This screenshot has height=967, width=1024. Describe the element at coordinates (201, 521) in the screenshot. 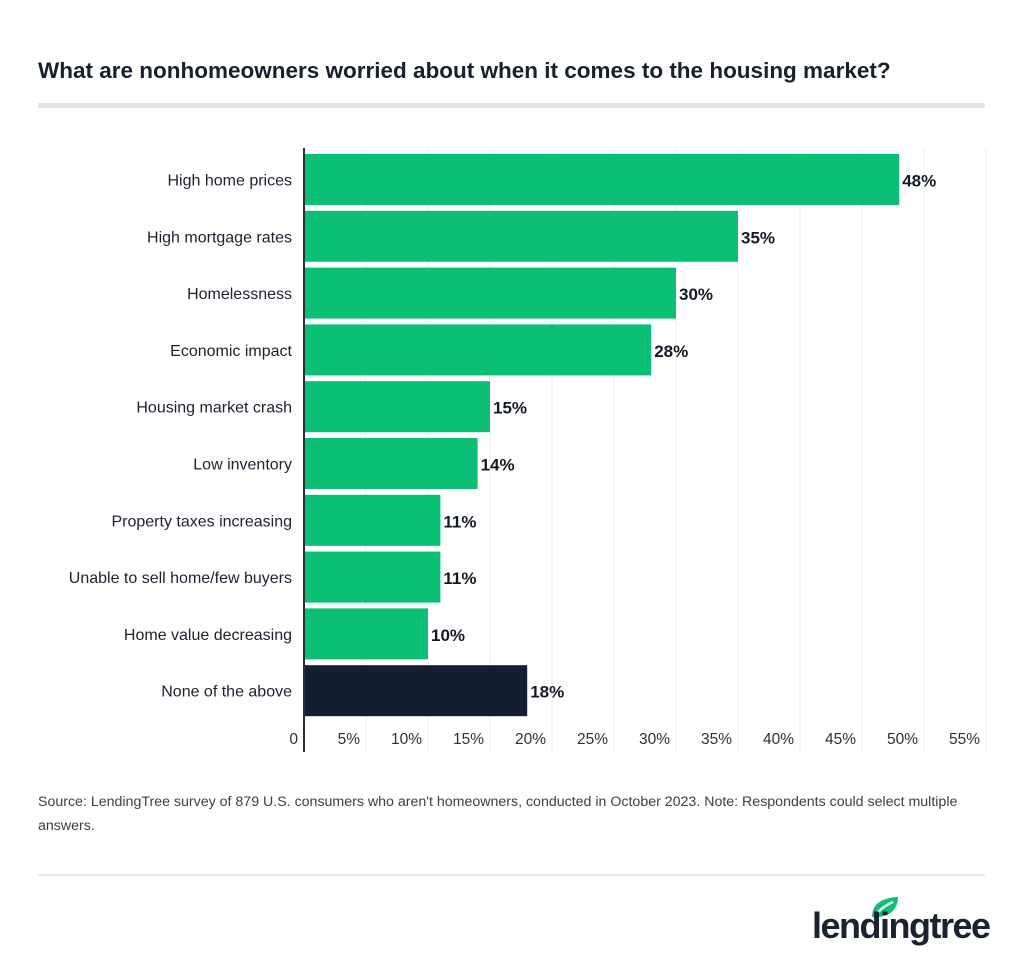

I see `category-label: Property taxes increasing` at that location.